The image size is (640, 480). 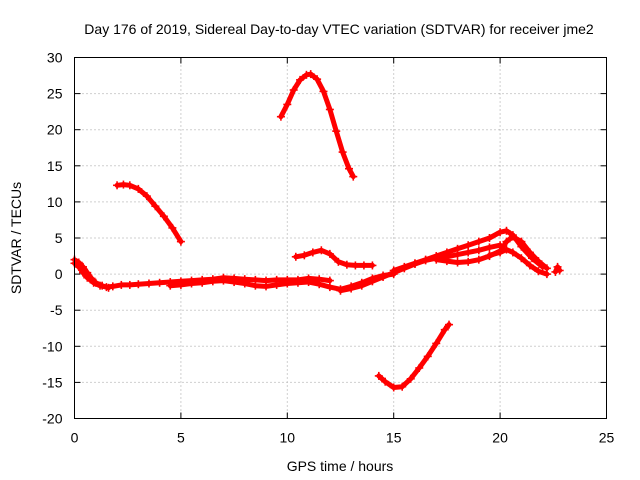 What do you see at coordinates (52, 346) in the screenshot?
I see `y-tick-label: -10` at bounding box center [52, 346].